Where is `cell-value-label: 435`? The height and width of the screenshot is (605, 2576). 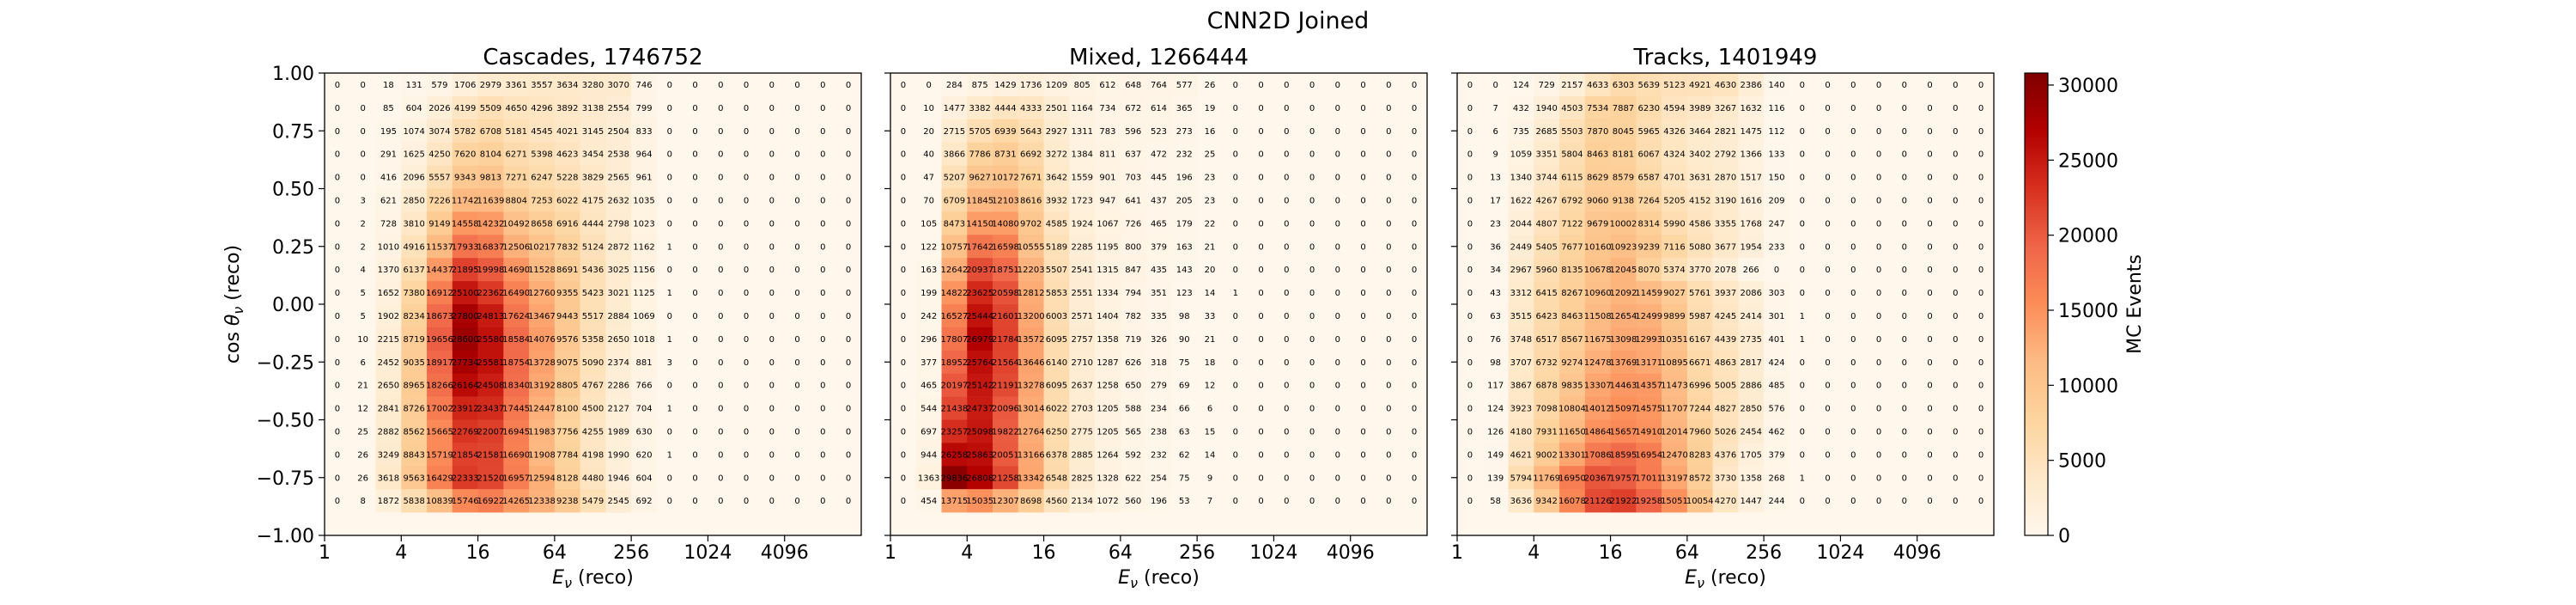 cell-value-label: 435 is located at coordinates (1159, 270).